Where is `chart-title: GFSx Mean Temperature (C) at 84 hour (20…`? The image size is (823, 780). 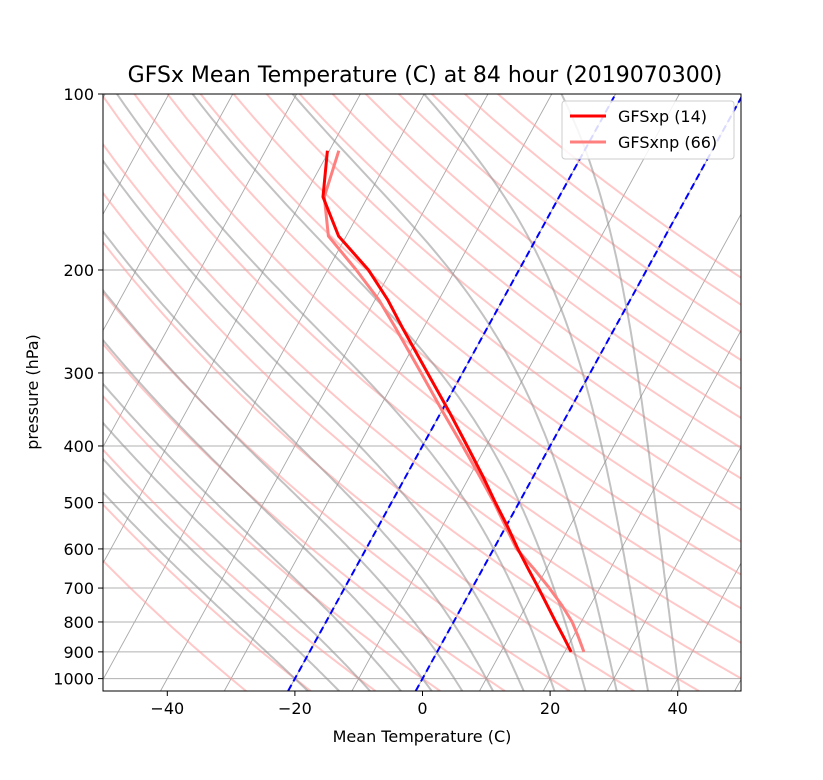
chart-title: GFSx Mean Temperature (C) at 84 hour (20… is located at coordinates (425, 75).